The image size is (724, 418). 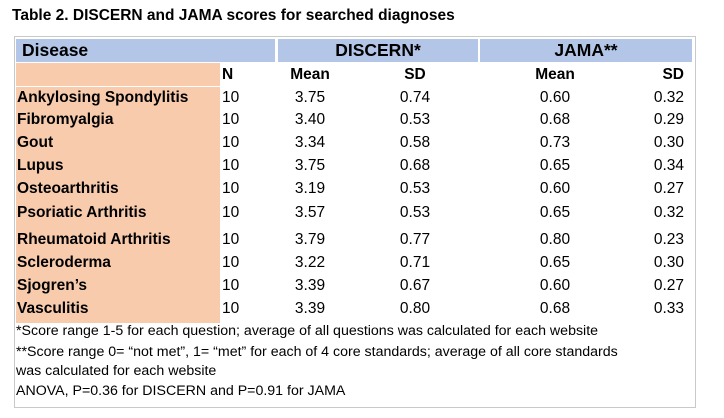 What do you see at coordinates (82, 212) in the screenshot?
I see `disease-name: Psoriatic Arthritis` at bounding box center [82, 212].